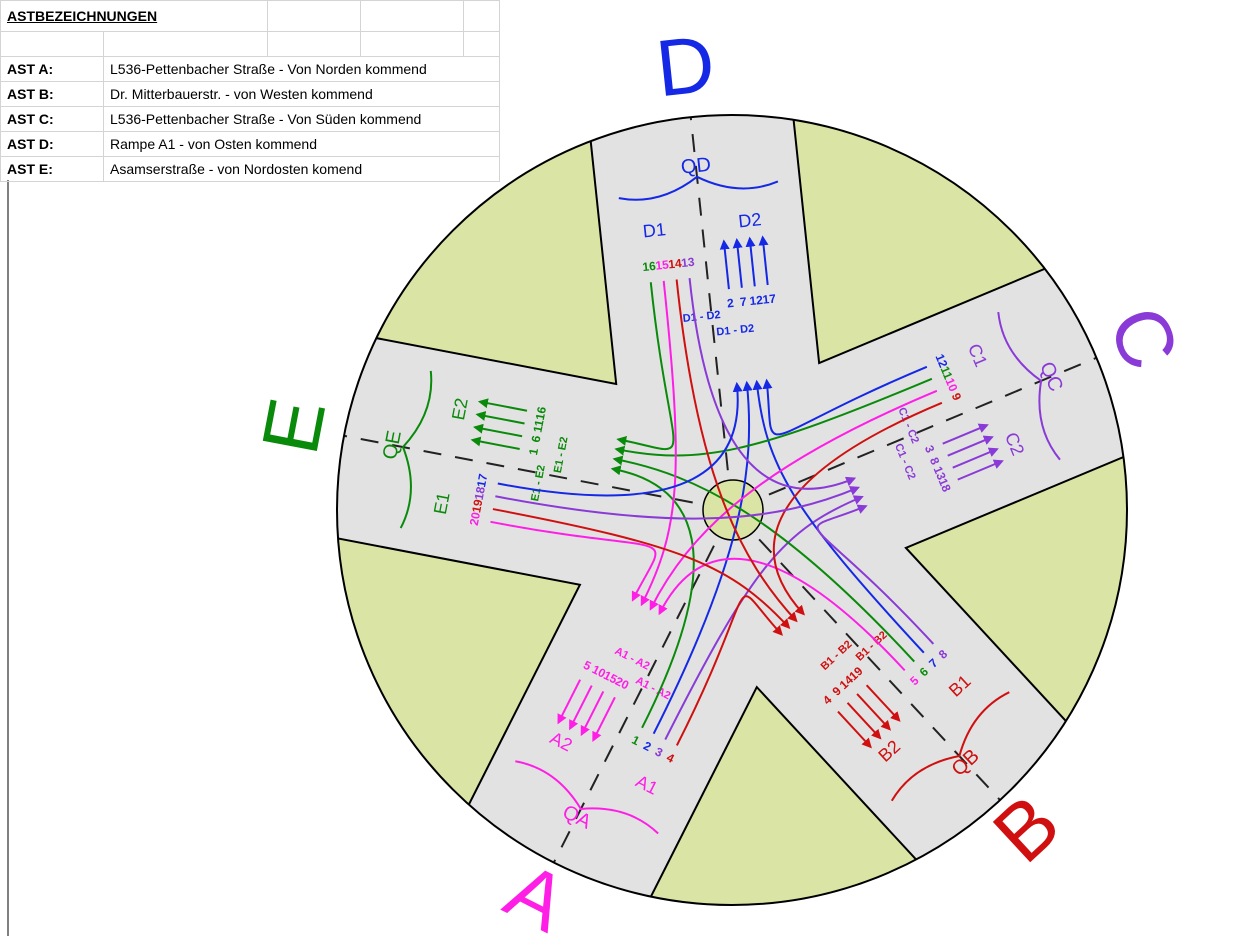 The height and width of the screenshot is (936, 1248). What do you see at coordinates (293, 426) in the screenshot?
I see `arm-label: E` at bounding box center [293, 426].